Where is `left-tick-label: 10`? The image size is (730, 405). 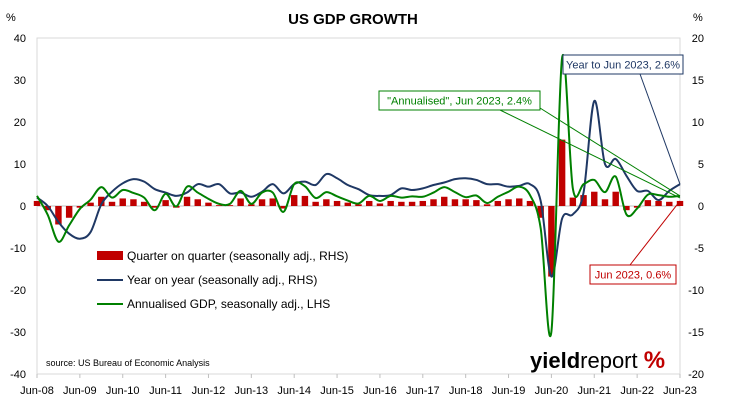
left-tick-label: 10 is located at coordinates (20, 165).